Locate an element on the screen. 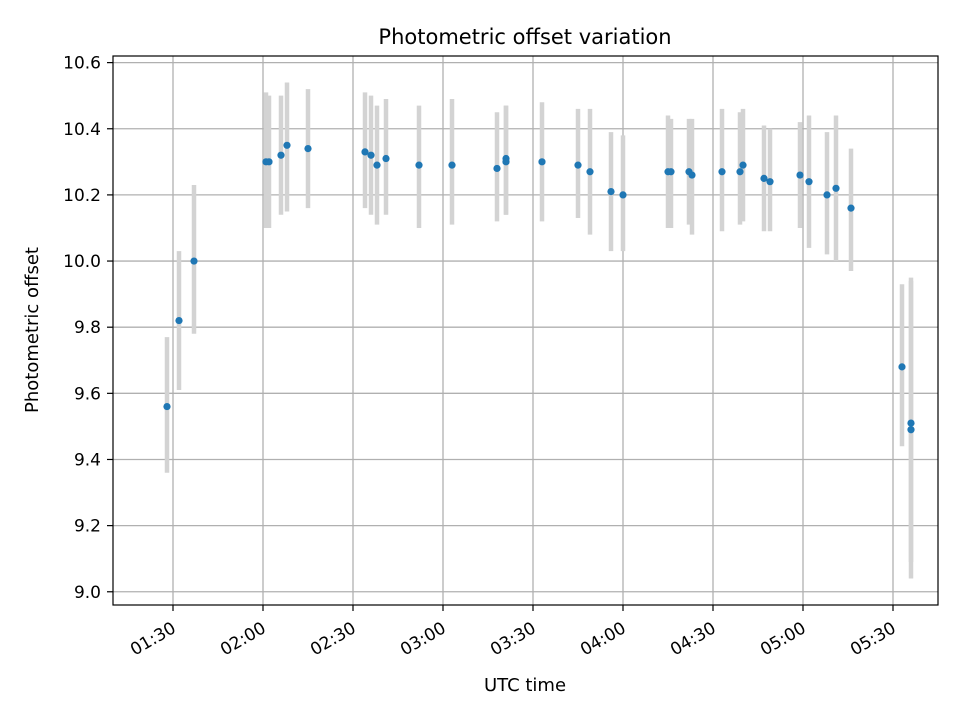 Image resolution: width=960 pixels, height=720 pixels. y-axis-label: Photometric offset is located at coordinates (32, 330).